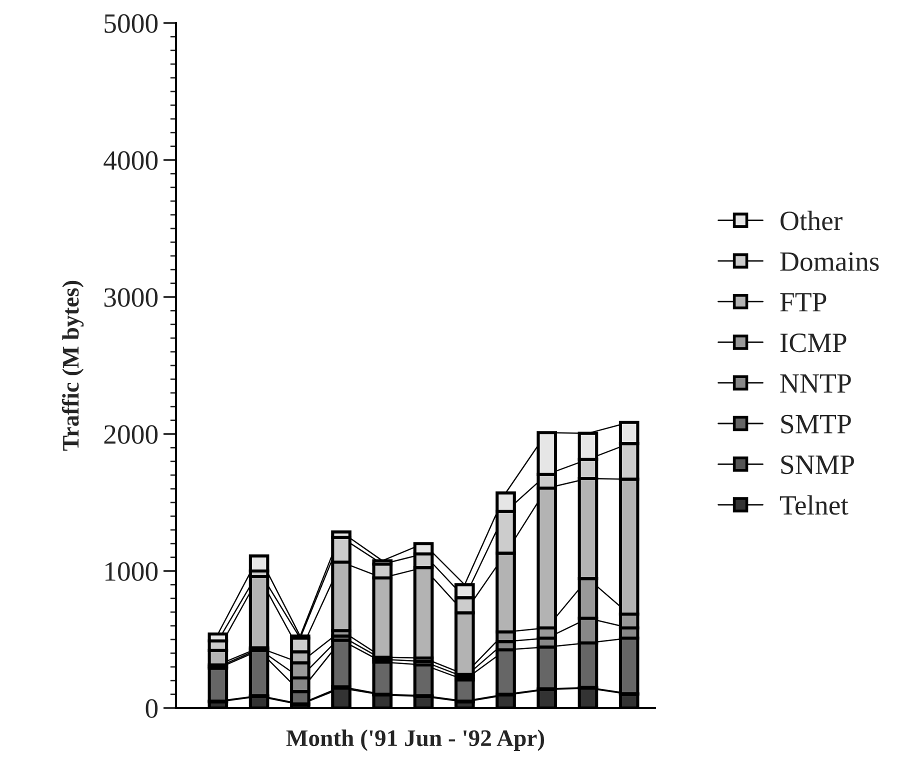 The width and height of the screenshot is (910, 762). What do you see at coordinates (811, 220) in the screenshot?
I see `legend-label: Other` at bounding box center [811, 220].